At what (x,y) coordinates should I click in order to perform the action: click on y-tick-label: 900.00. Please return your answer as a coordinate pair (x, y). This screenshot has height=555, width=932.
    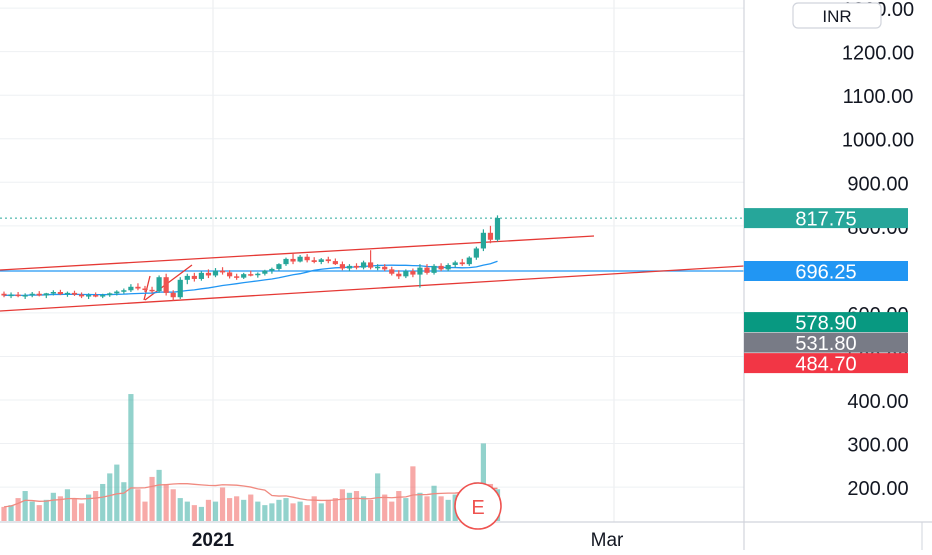
    Looking at the image, I should click on (877, 184).